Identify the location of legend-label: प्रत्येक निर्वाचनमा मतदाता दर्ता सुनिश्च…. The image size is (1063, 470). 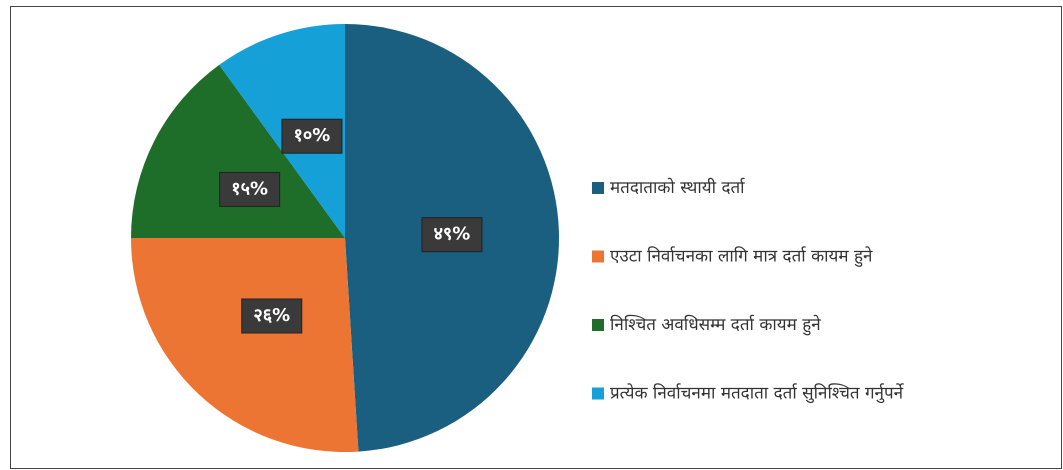
(757, 393).